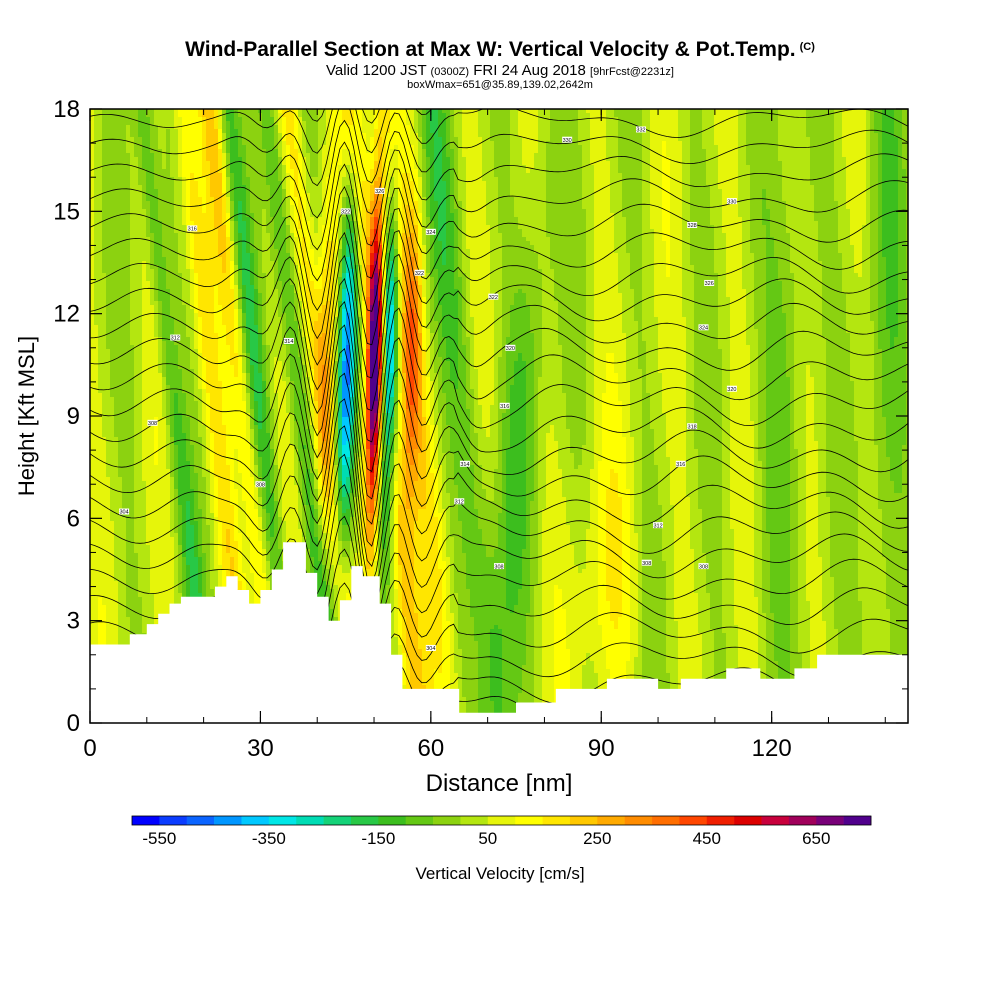  What do you see at coordinates (430, 748) in the screenshot?
I see `x-tick-label: 60` at bounding box center [430, 748].